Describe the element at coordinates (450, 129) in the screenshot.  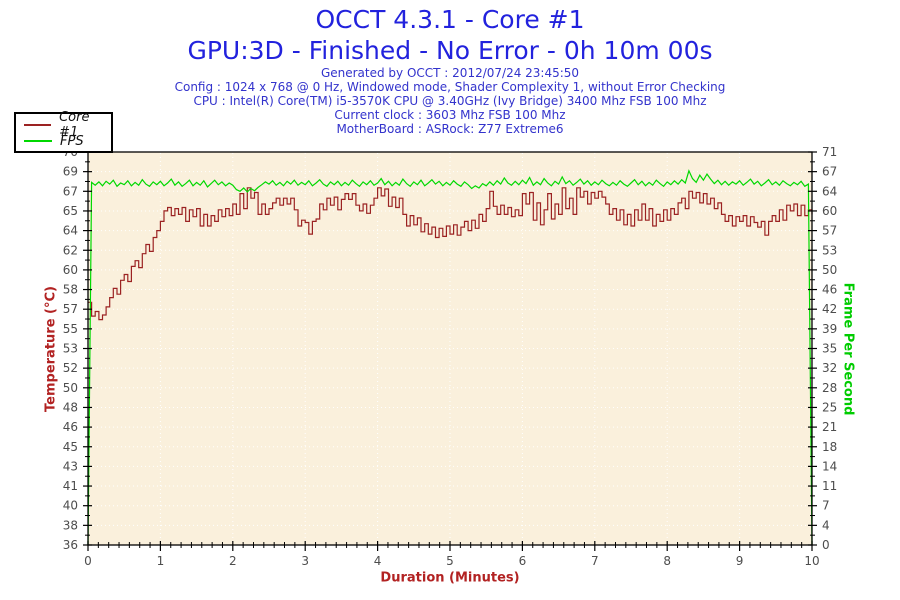
I see `motherboard-line: MotherBoard : ASRock: Z77 Extreme6` at that location.